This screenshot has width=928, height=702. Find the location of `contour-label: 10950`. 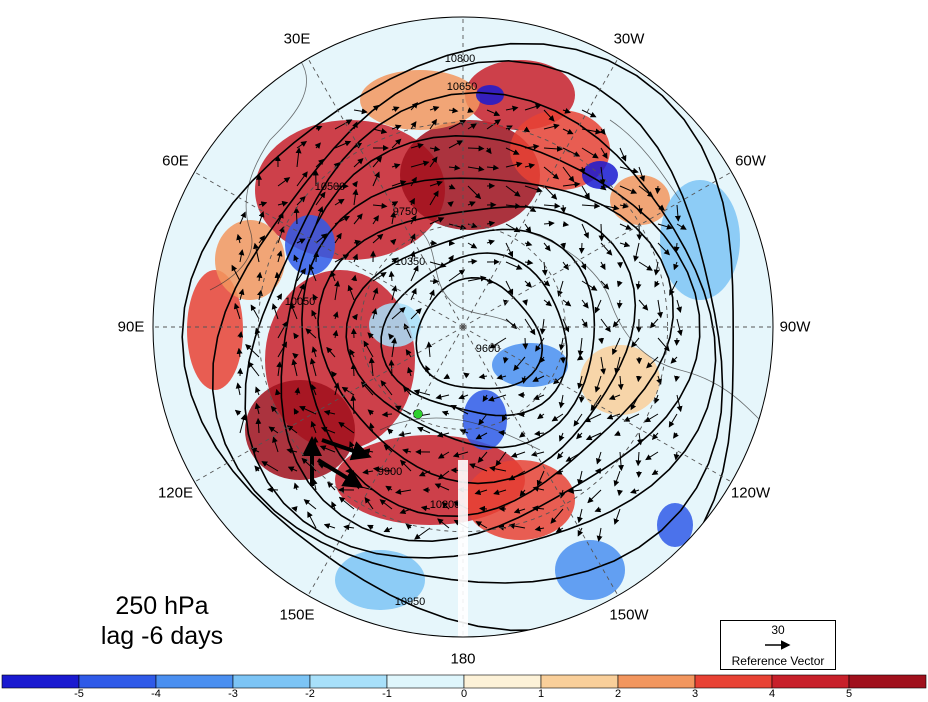

contour-label: 10950 is located at coordinates (410, 602).